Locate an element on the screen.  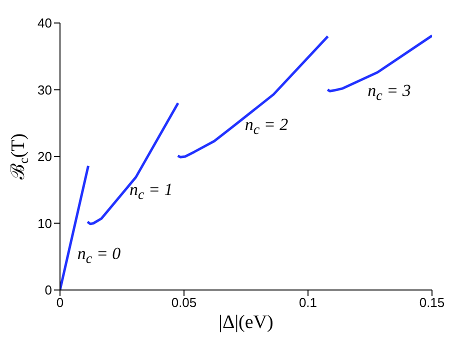
annotation: n$_{c}$ = 0 is located at coordinates (99, 257).